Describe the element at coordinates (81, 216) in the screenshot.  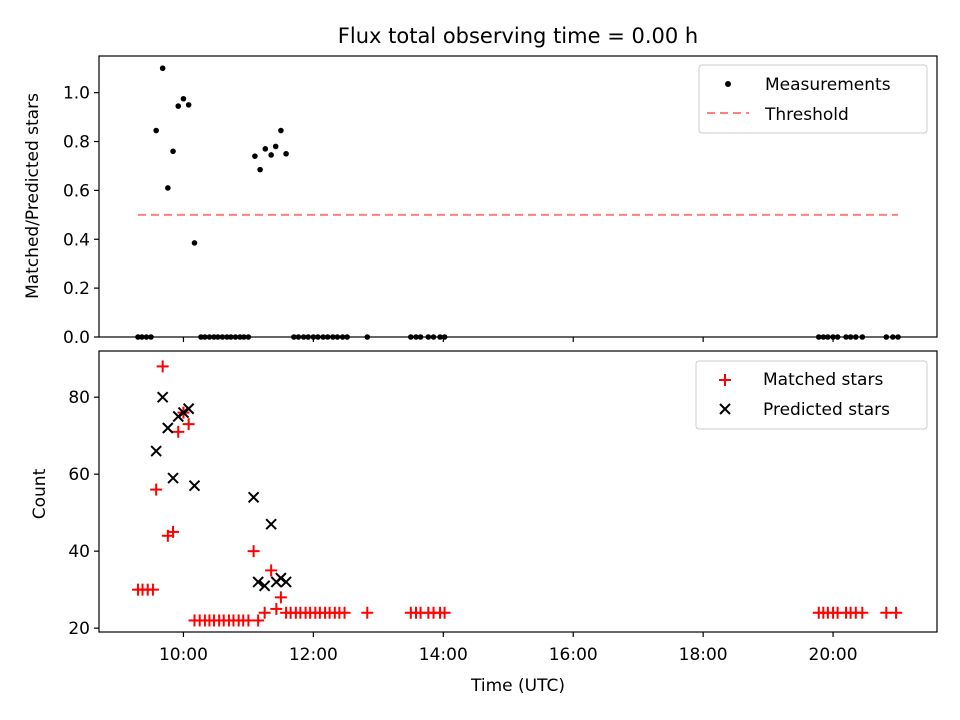
I see `top-y-ticks: 0.0 0.2 0.4 0.6 0.8 1.0` at that location.